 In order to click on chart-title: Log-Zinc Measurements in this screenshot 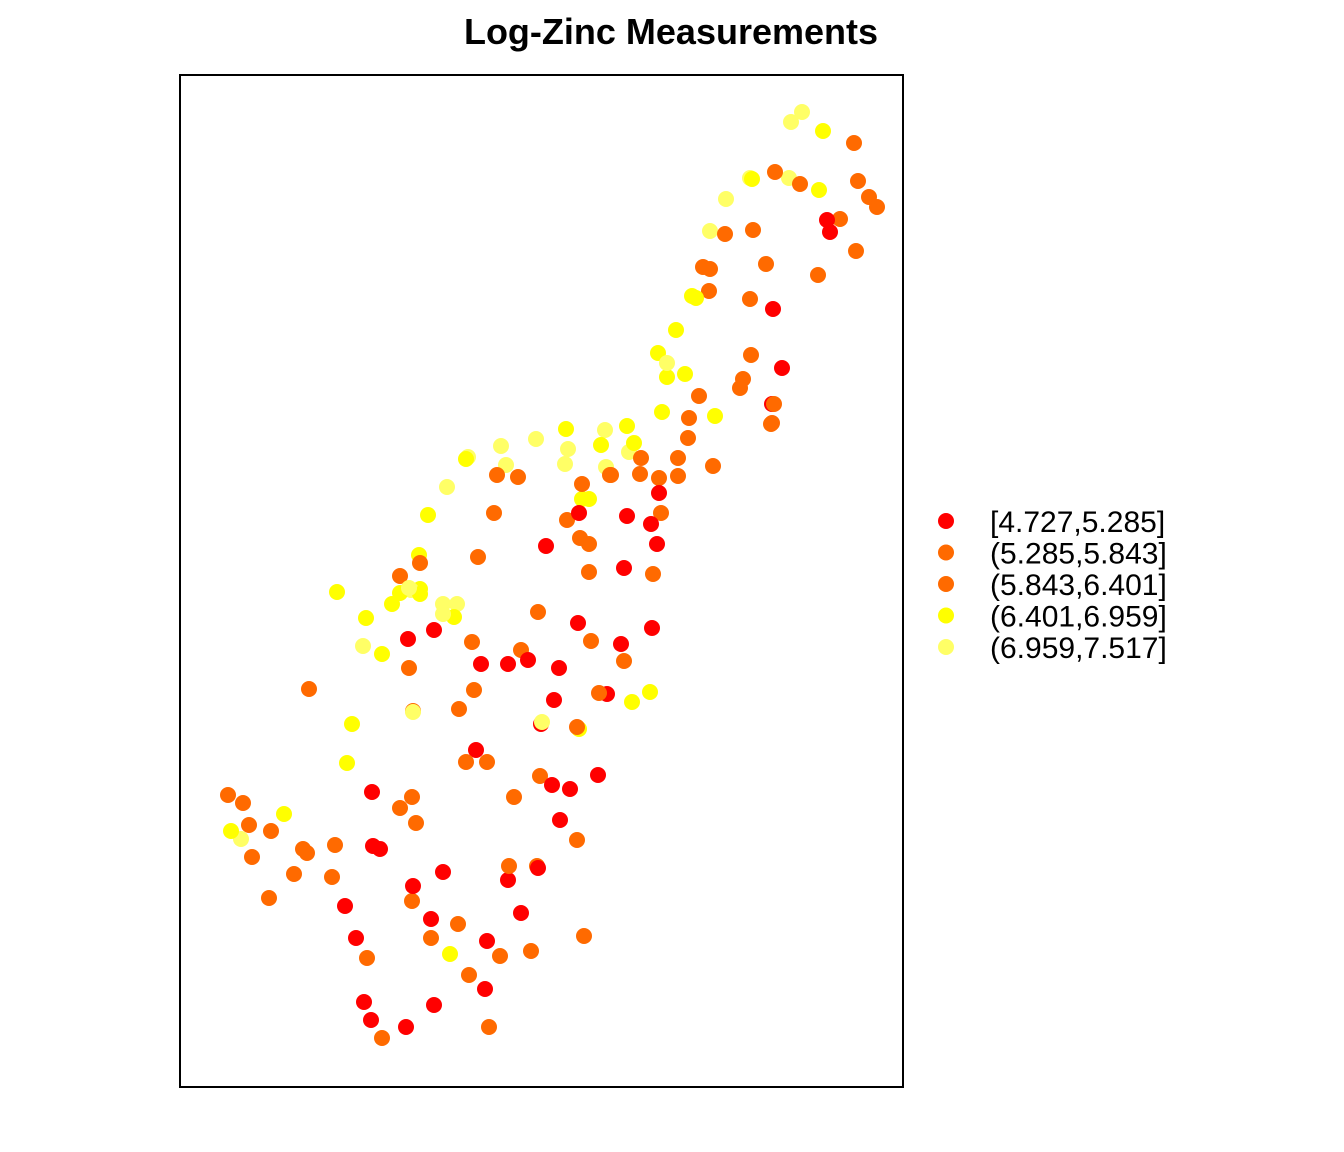, I will do `click(671, 31)`.